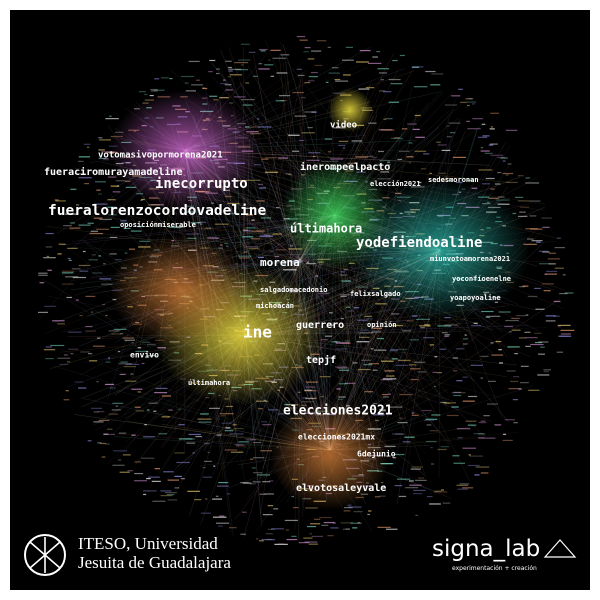 The image size is (600, 600). What do you see at coordinates (113, 172) in the screenshot?
I see `hashtag-label: fueraciromurayamadeline` at bounding box center [113, 172].